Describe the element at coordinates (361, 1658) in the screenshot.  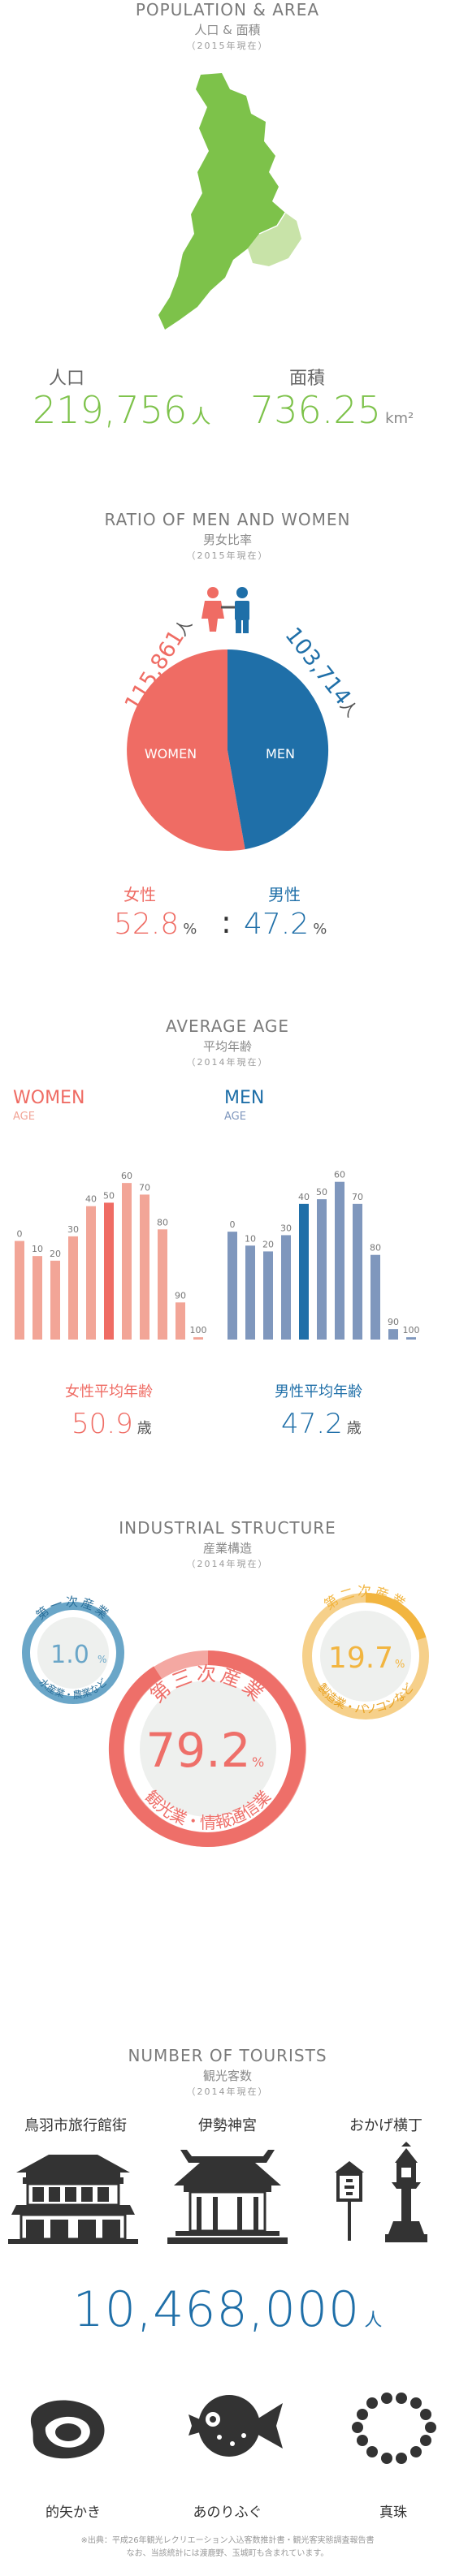
I see `svg-text: 19.7` at that location.